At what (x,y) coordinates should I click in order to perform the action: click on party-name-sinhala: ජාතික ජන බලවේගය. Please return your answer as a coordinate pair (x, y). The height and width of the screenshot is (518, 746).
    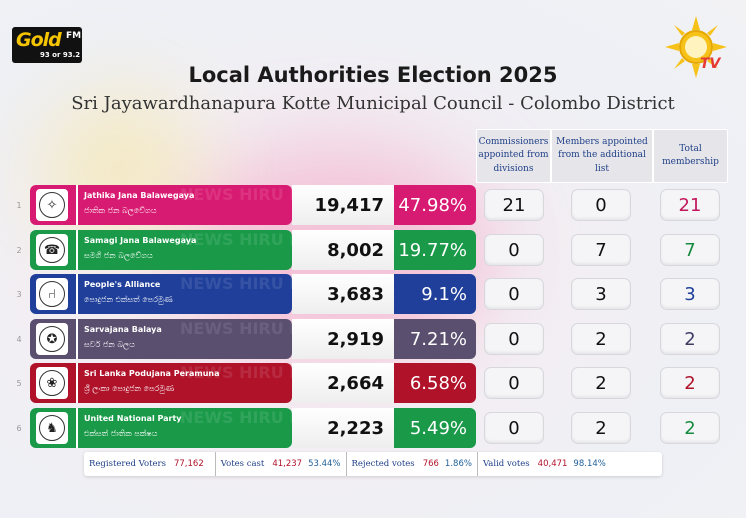
    Looking at the image, I should click on (120, 210).